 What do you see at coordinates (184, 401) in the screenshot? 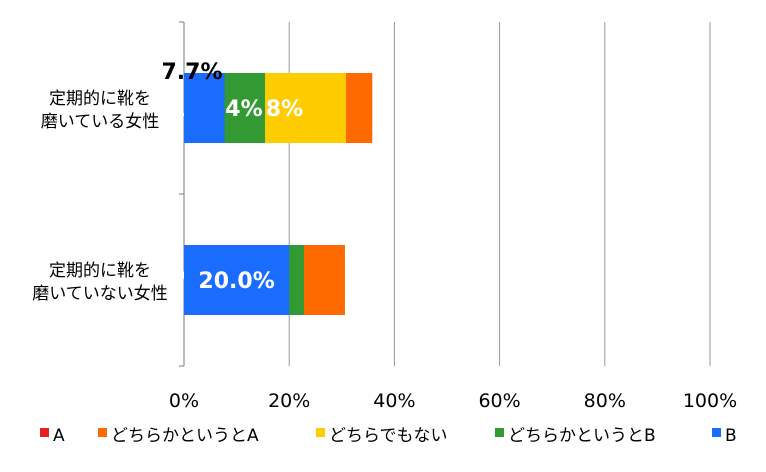
I see `x-tick-label: 0%` at bounding box center [184, 401].